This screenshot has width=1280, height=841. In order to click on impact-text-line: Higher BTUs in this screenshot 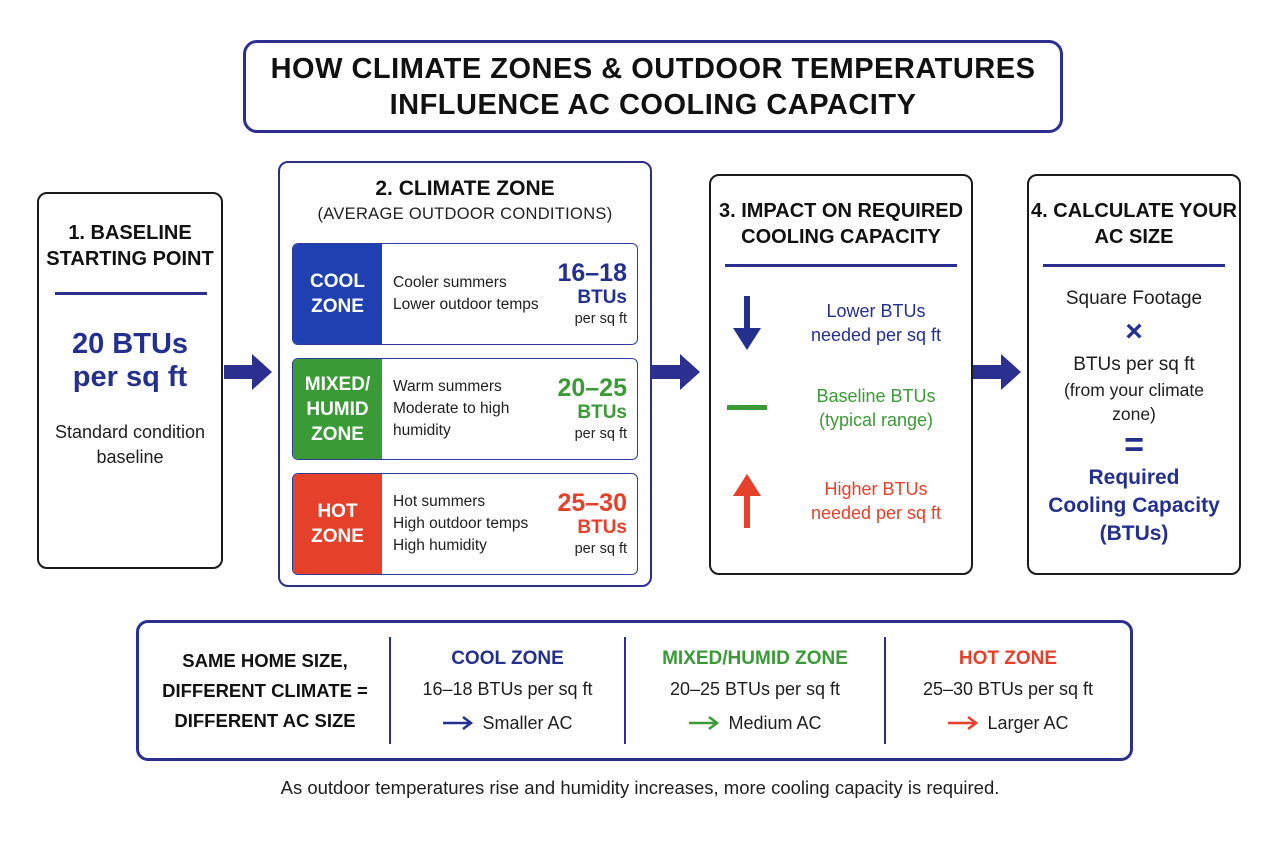, I will do `click(876, 489)`.